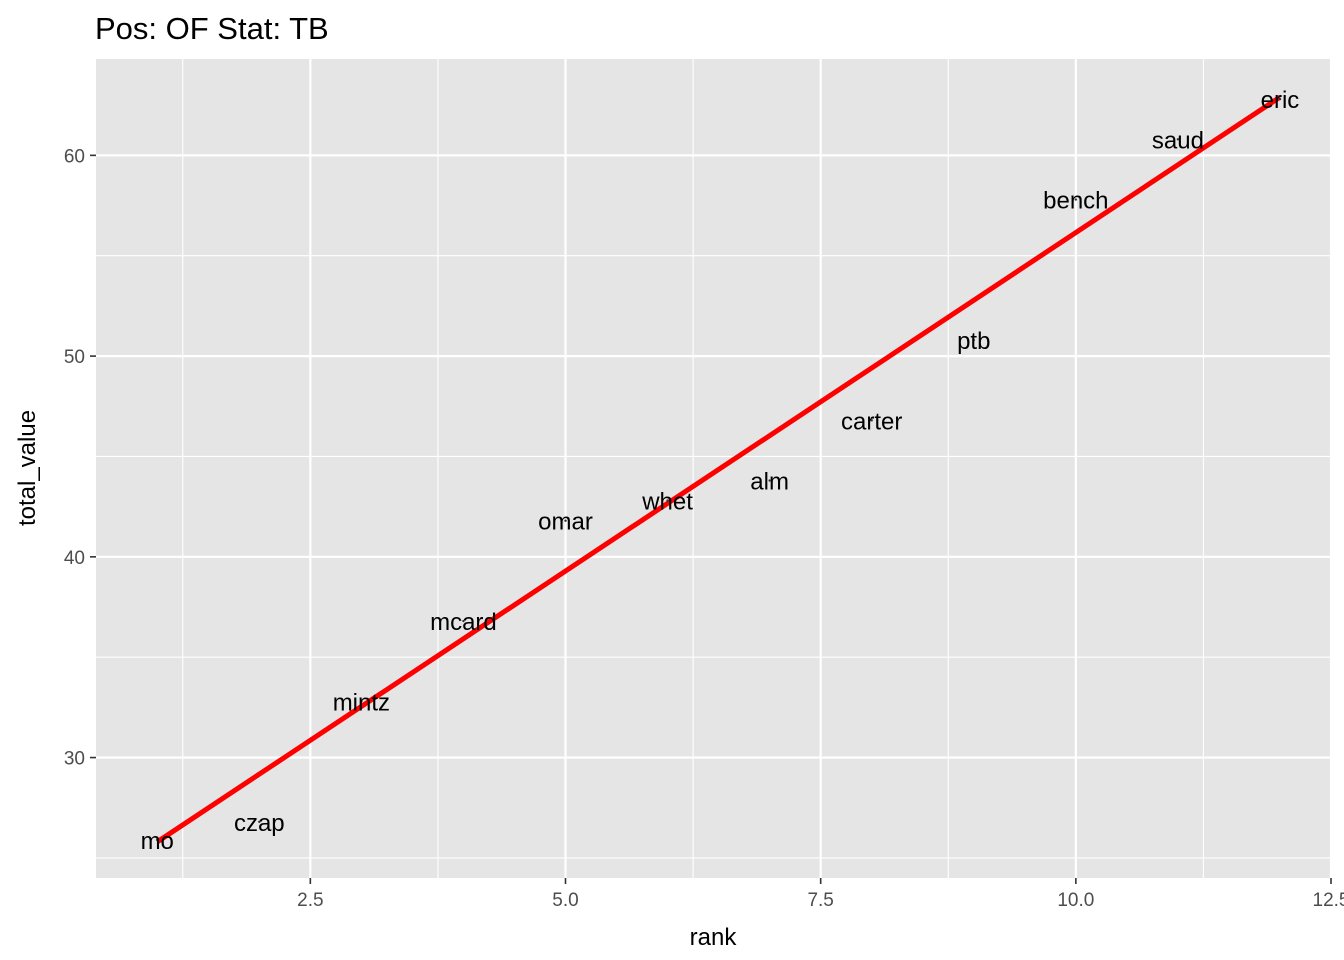 This screenshot has width=1344, height=960. I want to click on point-label: alm, so click(769, 482).